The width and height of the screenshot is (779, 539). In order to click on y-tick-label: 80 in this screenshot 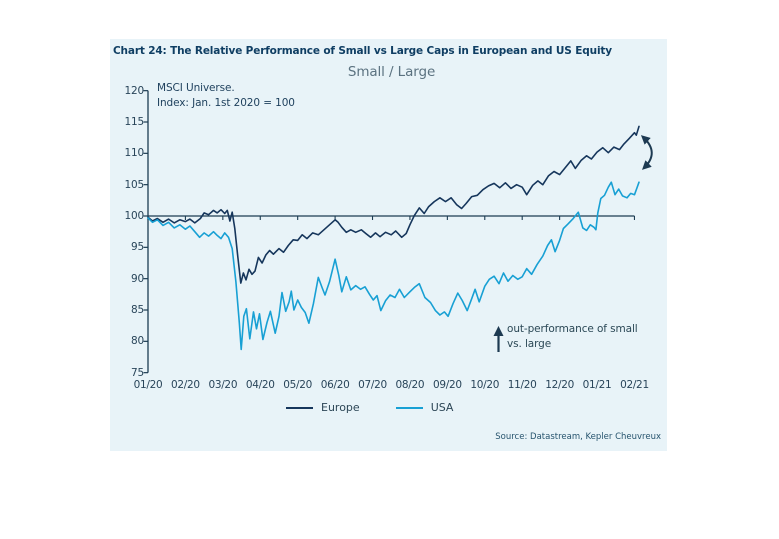, I will do `click(137, 341)`.